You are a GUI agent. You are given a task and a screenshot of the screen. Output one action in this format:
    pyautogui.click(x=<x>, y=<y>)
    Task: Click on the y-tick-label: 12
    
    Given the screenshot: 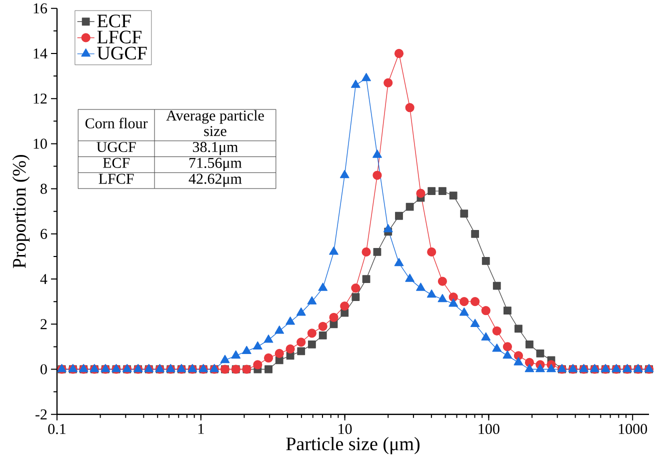 What is the action you would take?
    pyautogui.click(x=40, y=98)
    